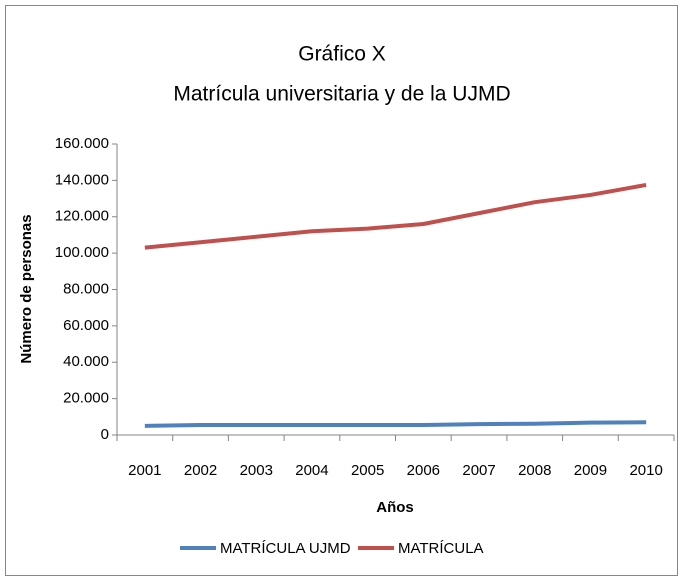 The image size is (684, 581). Describe the element at coordinates (590, 470) in the screenshot. I see `x-tick-label: 2009` at that location.